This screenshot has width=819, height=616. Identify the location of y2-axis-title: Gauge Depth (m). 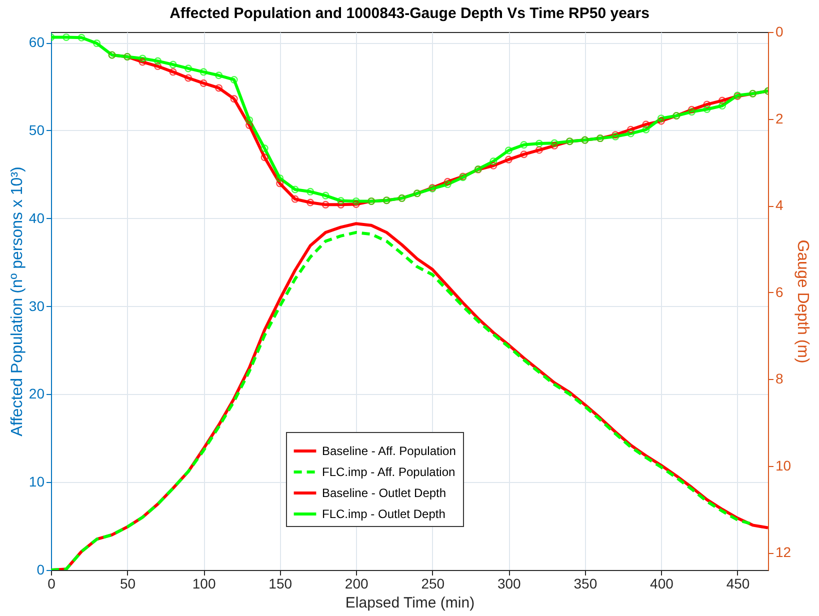
(803, 302).